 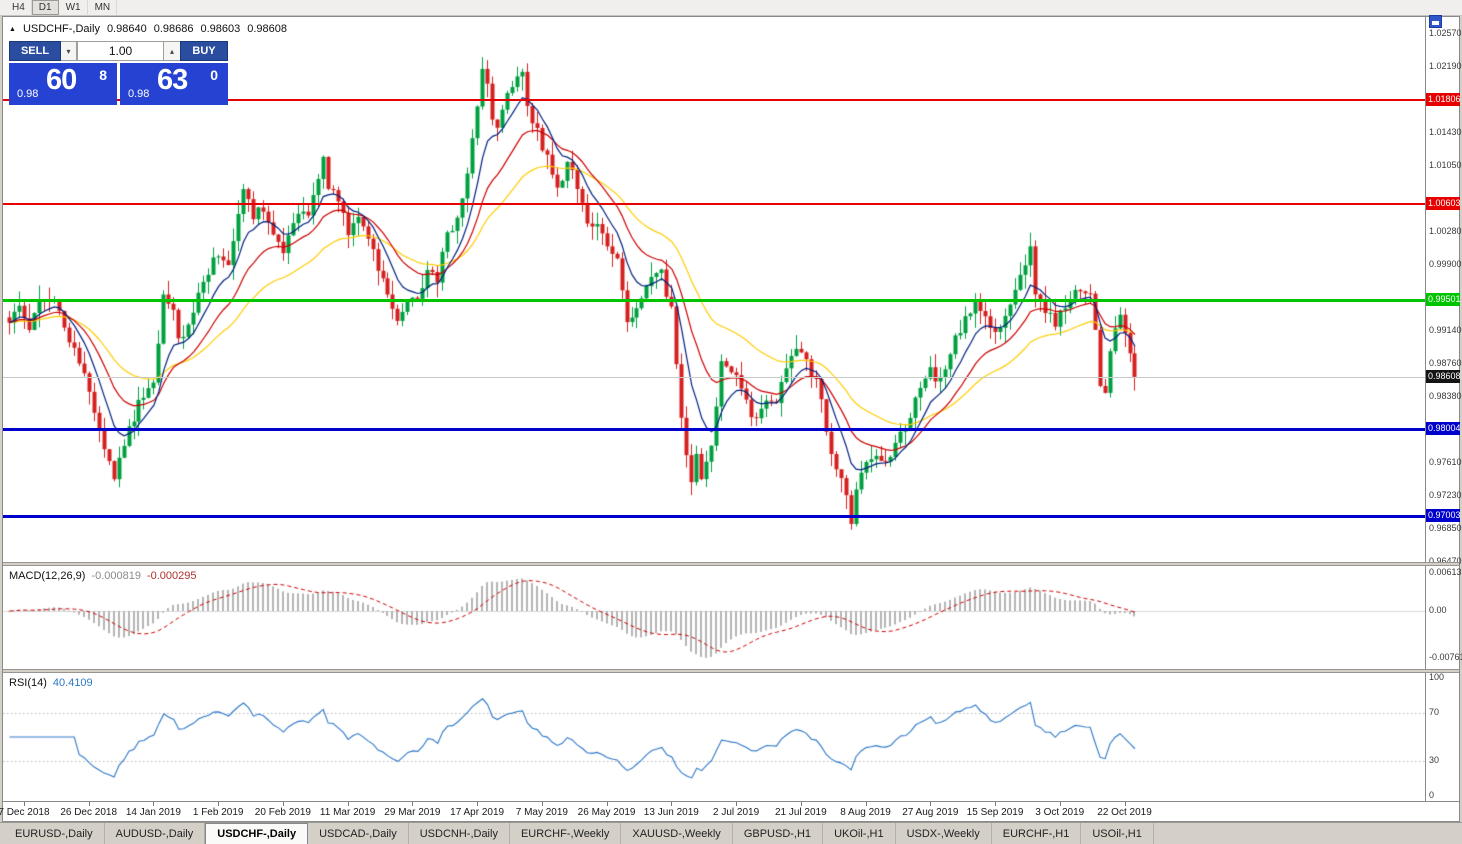 What do you see at coordinates (61, 29) in the screenshot?
I see `symbol-title: USDCHF-,Daily` at bounding box center [61, 29].